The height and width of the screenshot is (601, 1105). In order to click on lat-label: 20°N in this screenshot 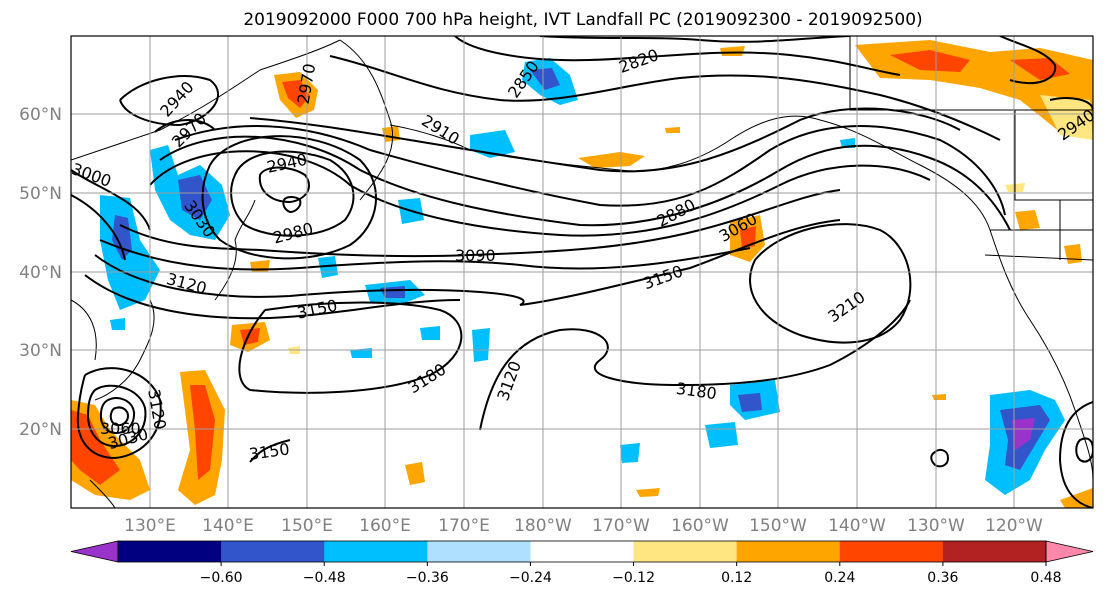, I will do `click(40, 430)`.